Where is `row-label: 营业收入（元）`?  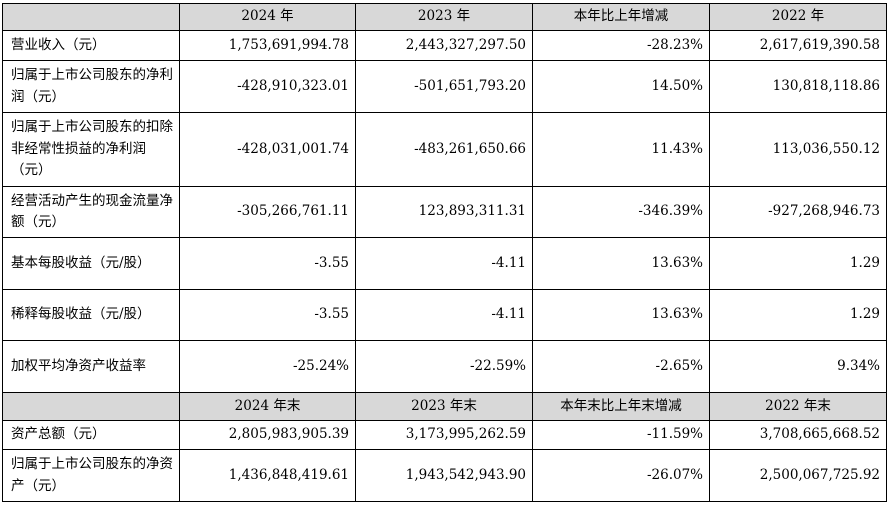 row-label: 营业收入（元） is located at coordinates (91, 45).